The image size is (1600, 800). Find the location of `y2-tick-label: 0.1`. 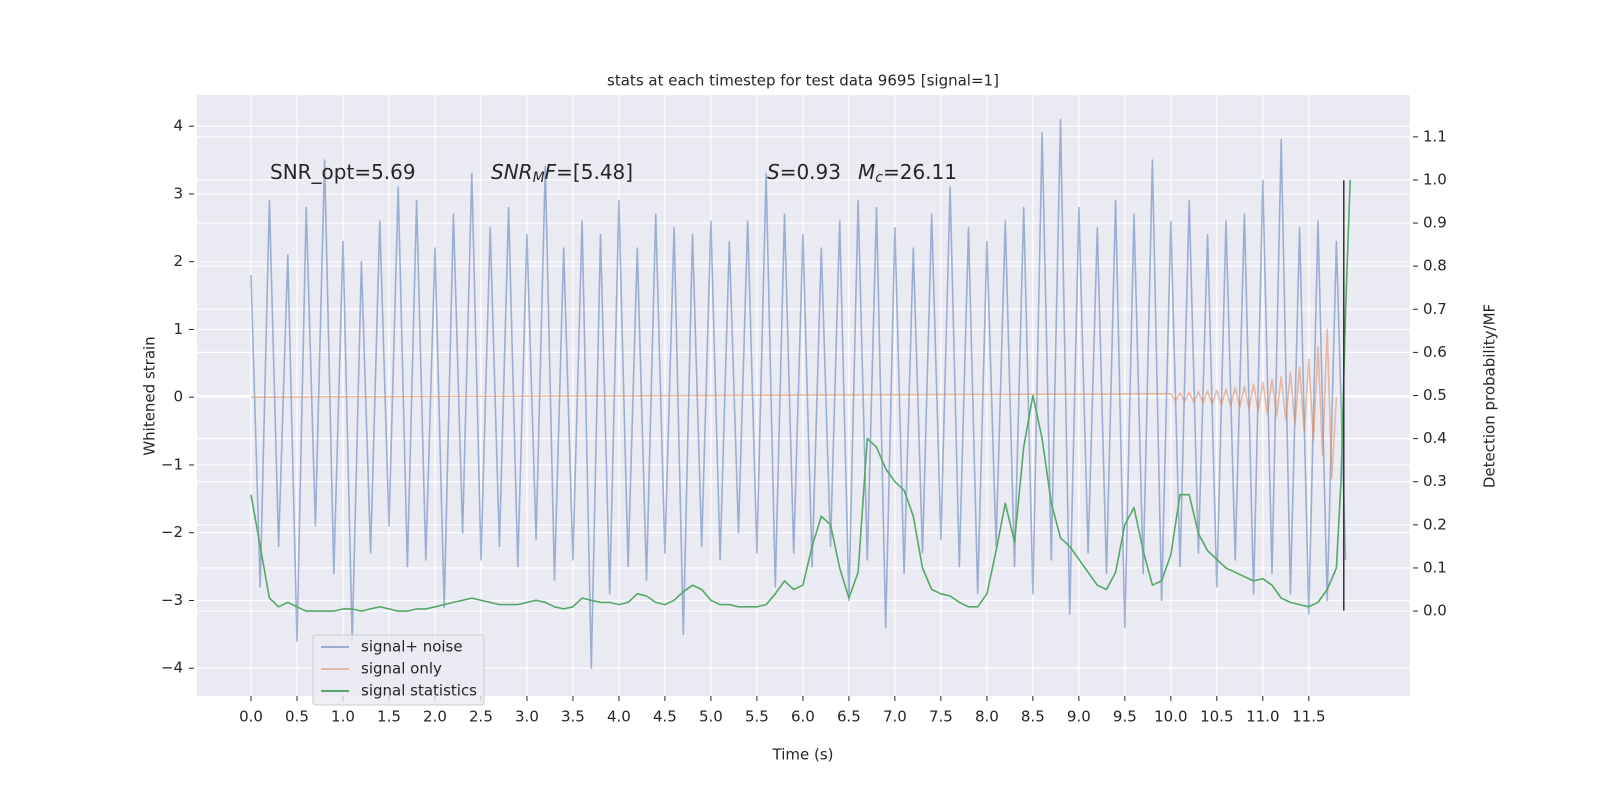

y2-tick-label: 0.1 is located at coordinates (1435, 567).